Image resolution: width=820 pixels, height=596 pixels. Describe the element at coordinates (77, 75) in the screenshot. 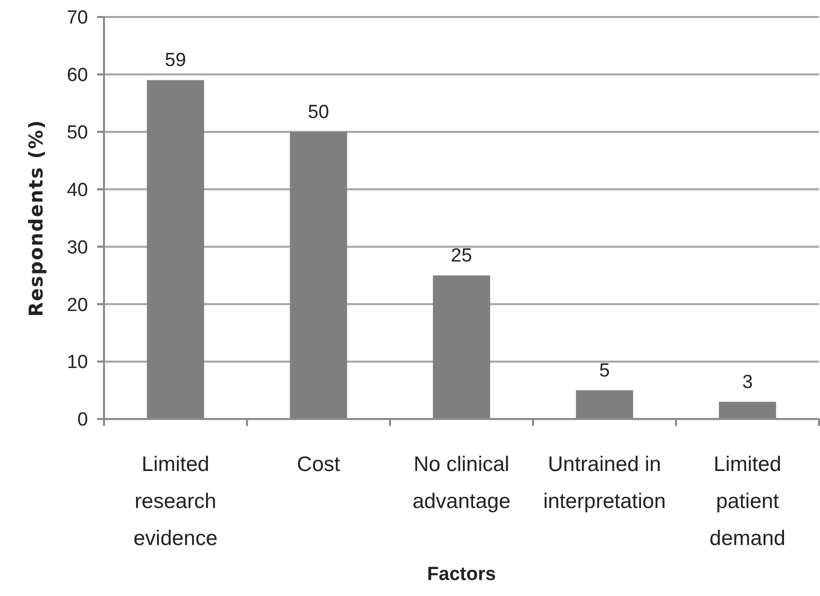

I see `y-tick-label: 60` at that location.